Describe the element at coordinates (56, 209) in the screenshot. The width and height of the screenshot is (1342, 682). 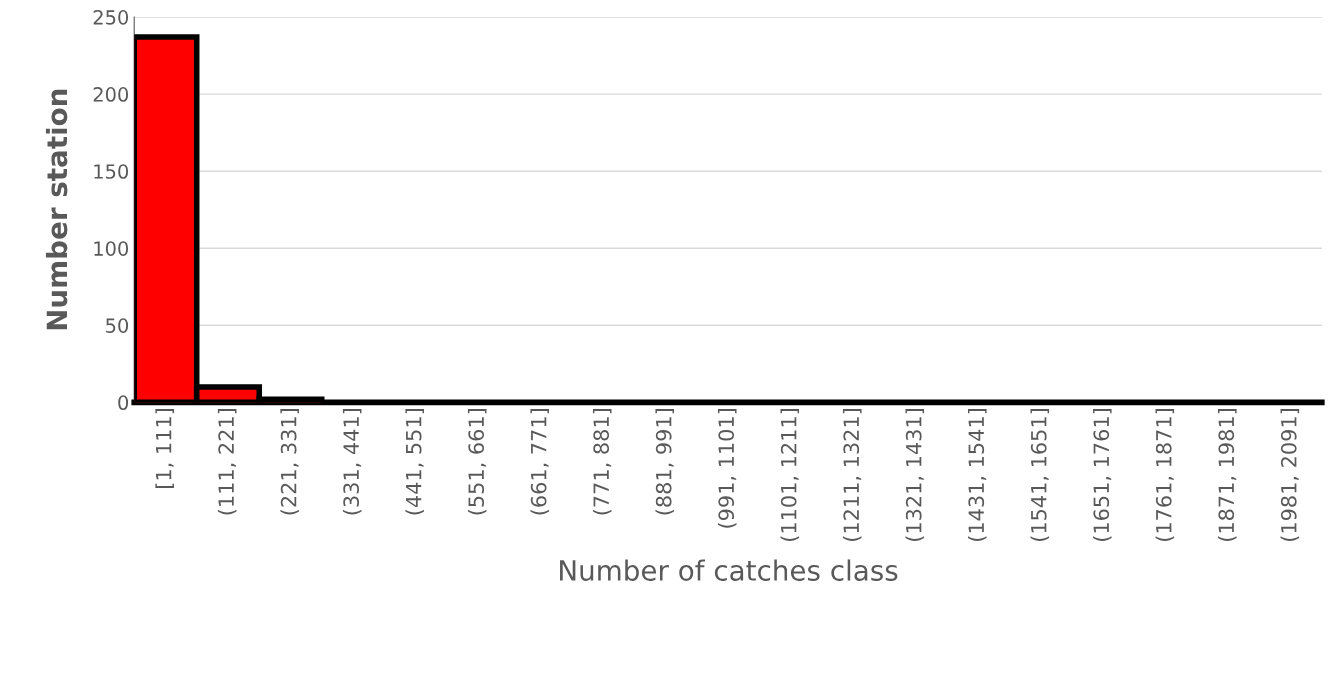
I see `y-axis-title: Number station` at that location.